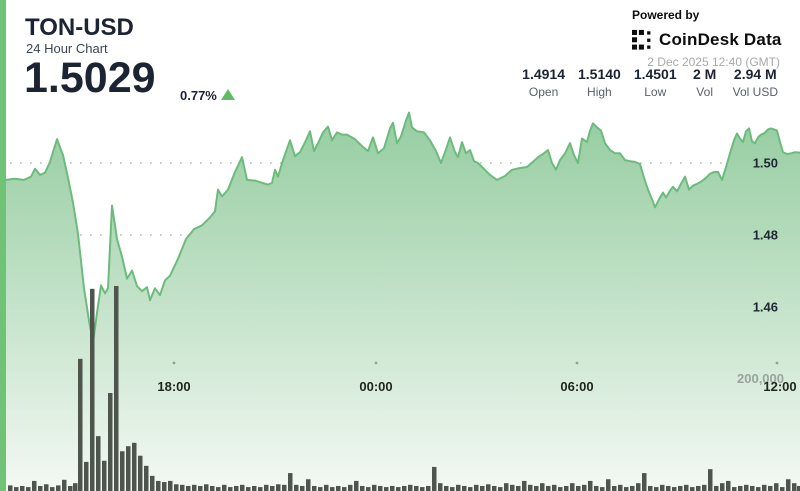  I want to click on y-axis-label: 1.50, so click(765, 163).